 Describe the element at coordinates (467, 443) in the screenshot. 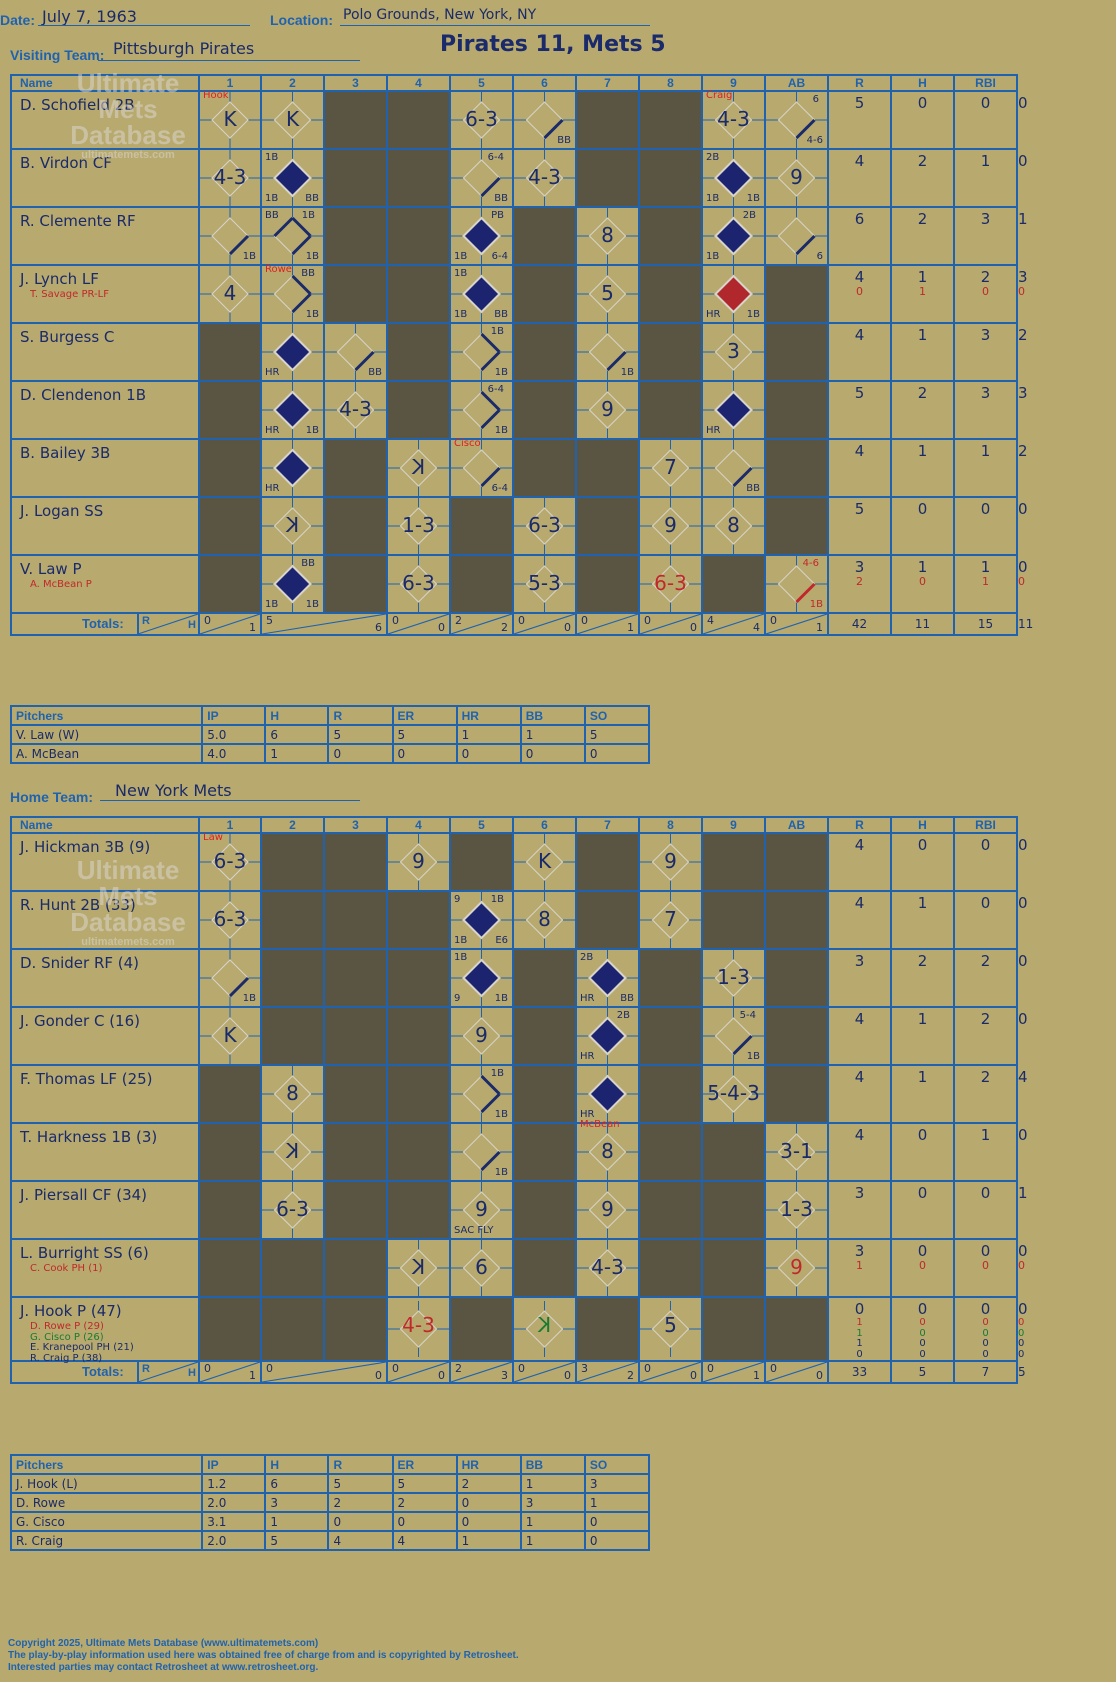

I see `pitcher-change-note: Cisco` at that location.